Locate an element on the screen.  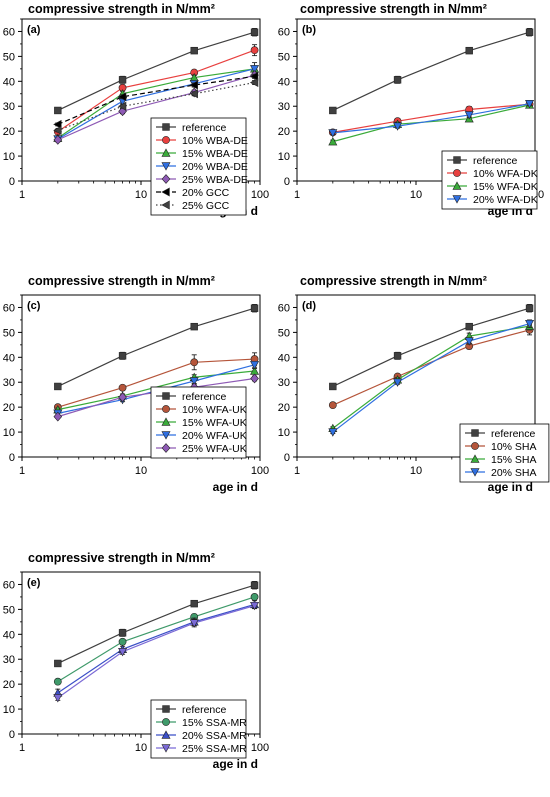
legend-label: 10% WFA-DK is located at coordinates (505, 174).